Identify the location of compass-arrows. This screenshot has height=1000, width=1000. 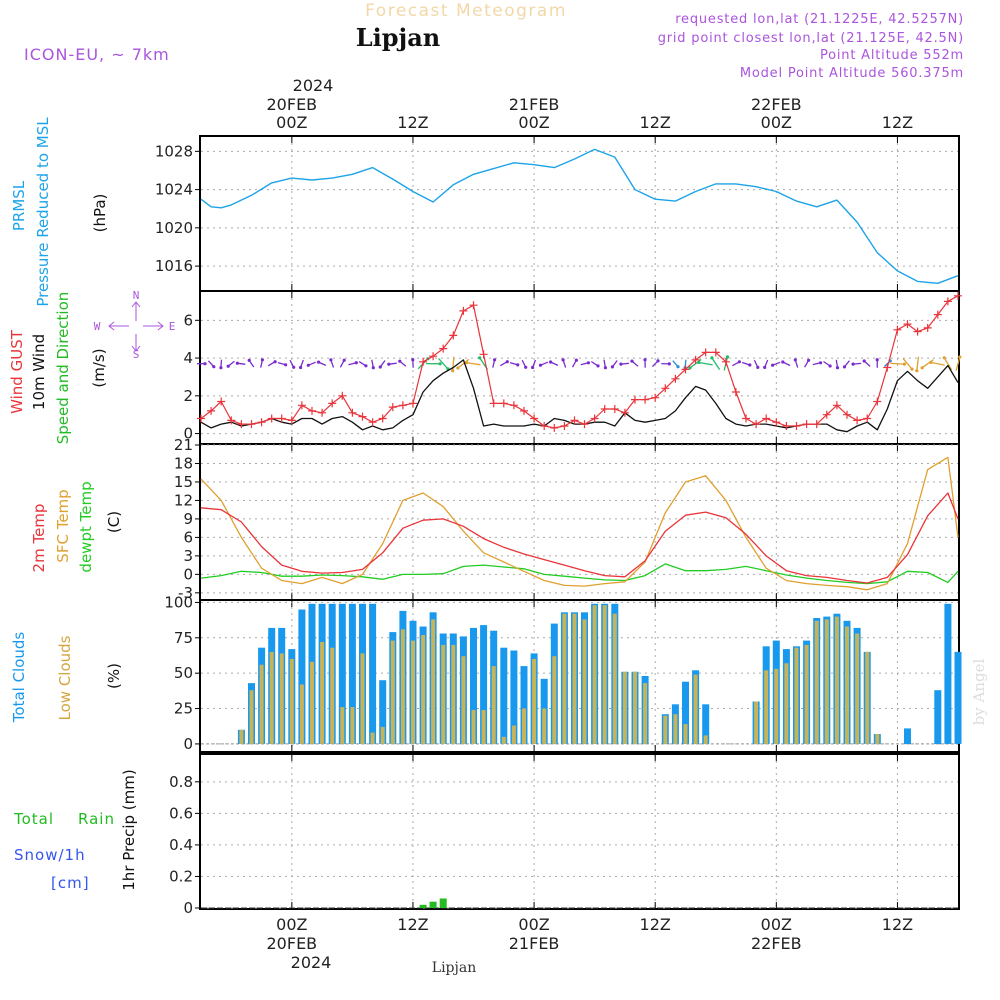
(136, 326).